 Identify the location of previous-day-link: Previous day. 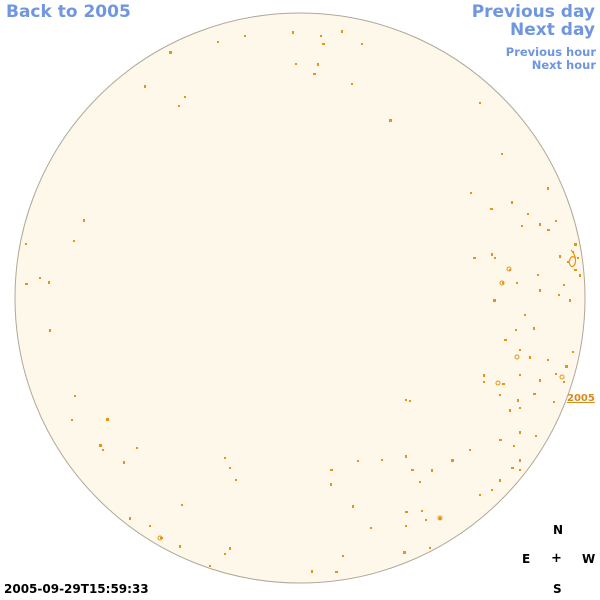
(533, 12).